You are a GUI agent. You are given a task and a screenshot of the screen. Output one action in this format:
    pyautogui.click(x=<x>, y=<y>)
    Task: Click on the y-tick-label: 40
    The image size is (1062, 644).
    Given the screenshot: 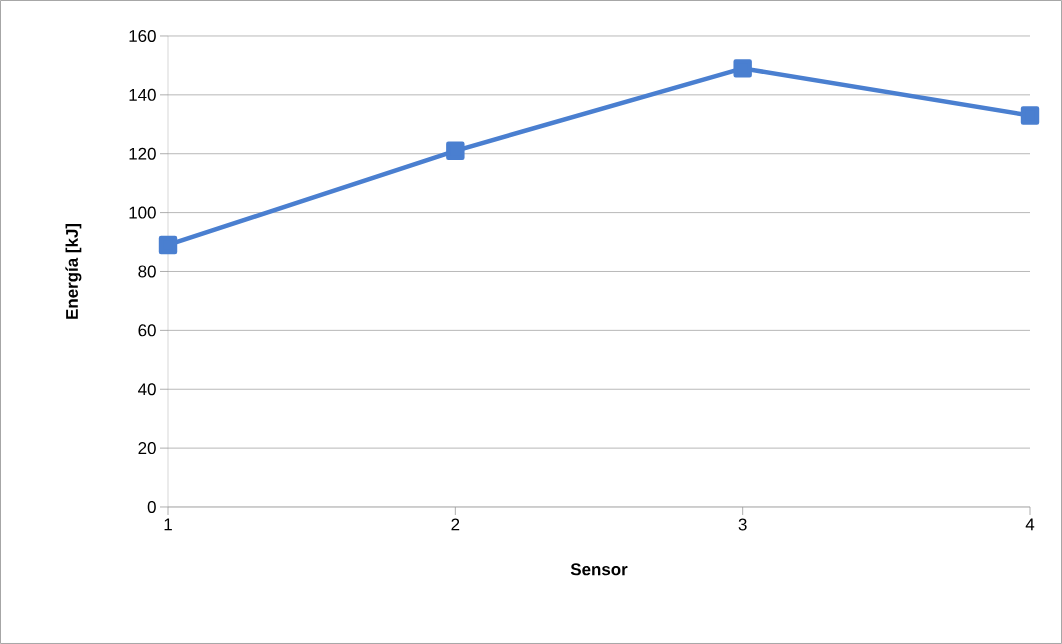 What is the action you would take?
    pyautogui.click(x=147, y=389)
    